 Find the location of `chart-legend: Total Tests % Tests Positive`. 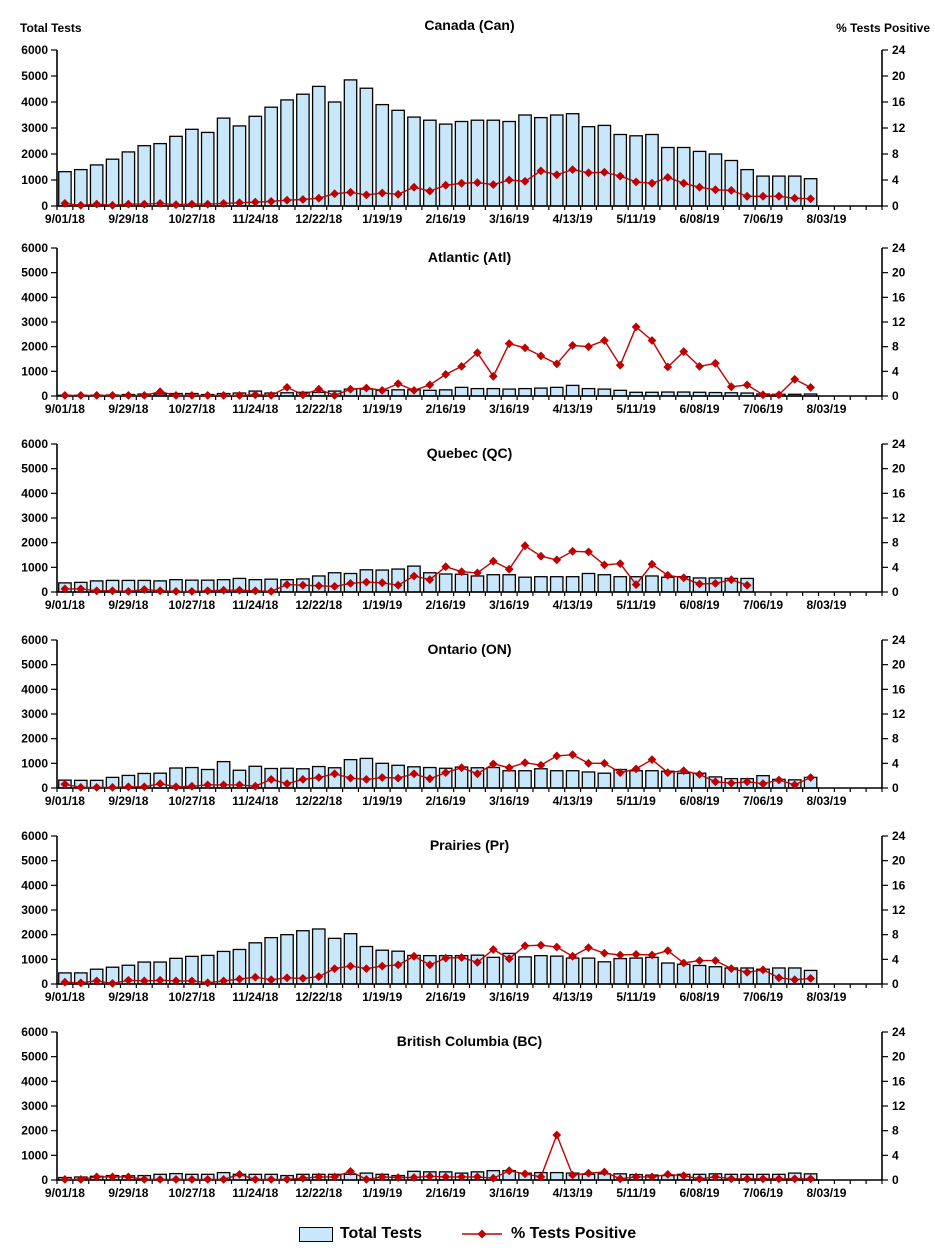

chart-legend: Total Tests % Tests Positive is located at coordinates (467, 1234).